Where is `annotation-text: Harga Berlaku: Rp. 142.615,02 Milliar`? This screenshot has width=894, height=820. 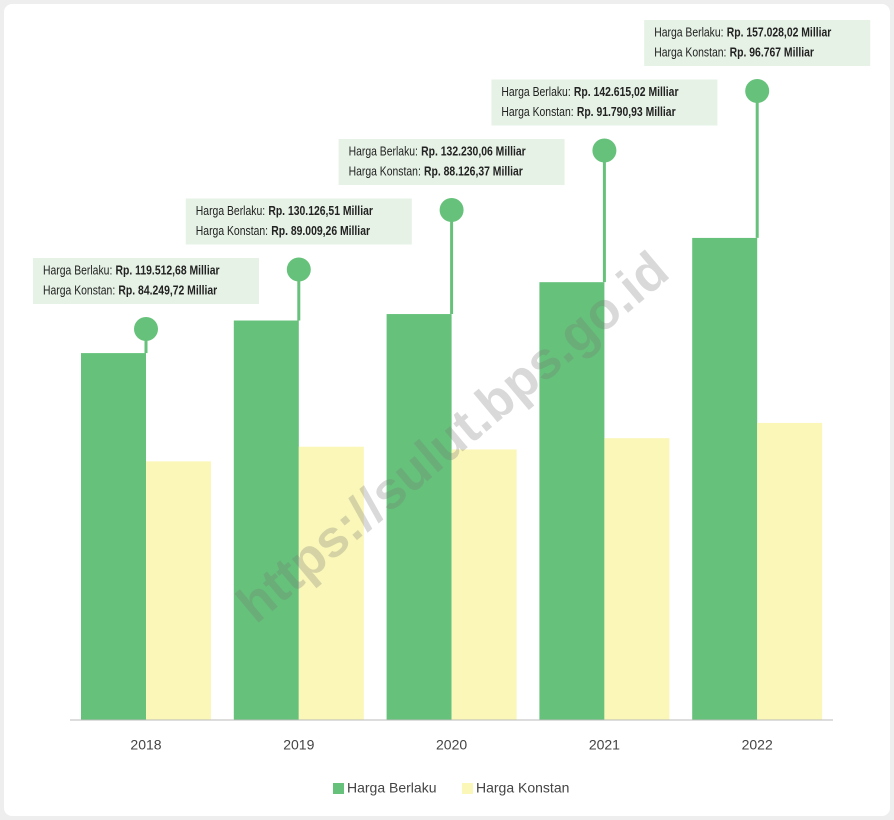 annotation-text: Harga Berlaku: Rp. 142.615,02 Milliar is located at coordinates (589, 92).